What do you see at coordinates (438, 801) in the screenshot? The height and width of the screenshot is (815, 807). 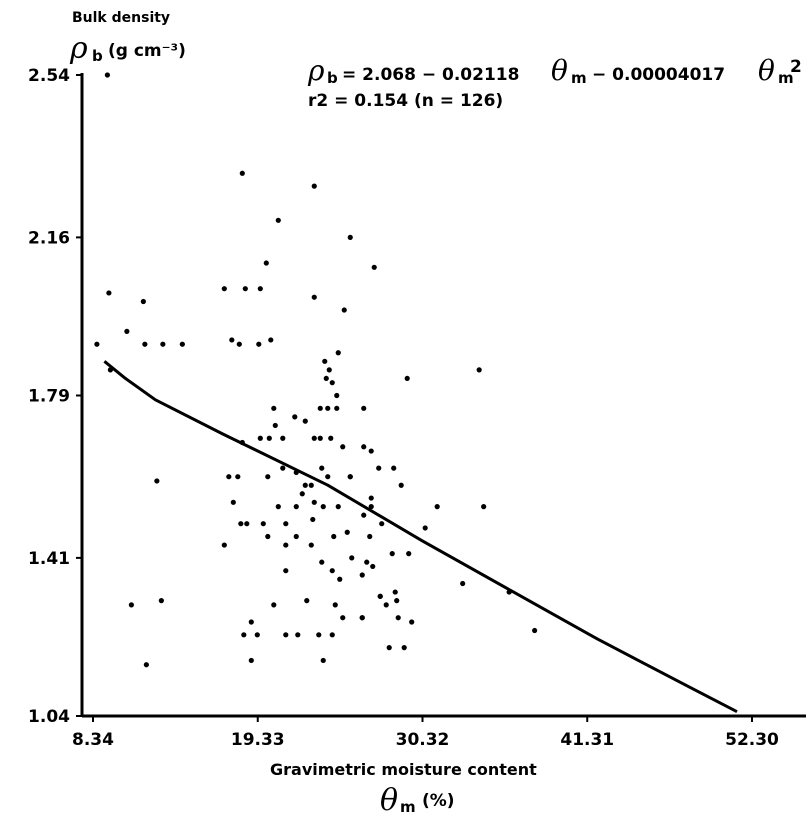 I see `x-axis-units: (%)` at bounding box center [438, 801].